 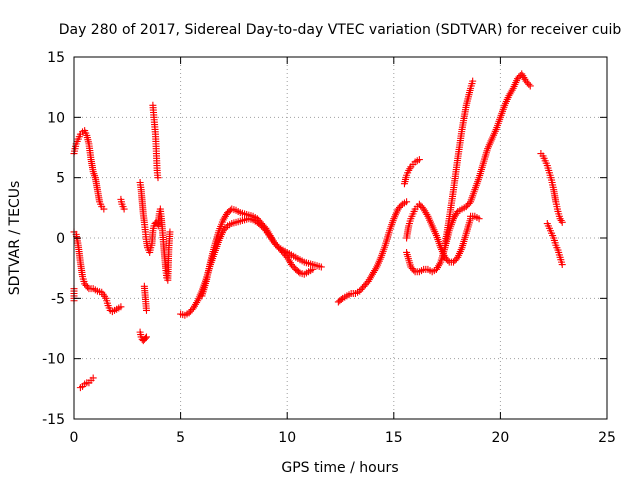 I want to click on x-tick-label: 25, so click(x=607, y=438).